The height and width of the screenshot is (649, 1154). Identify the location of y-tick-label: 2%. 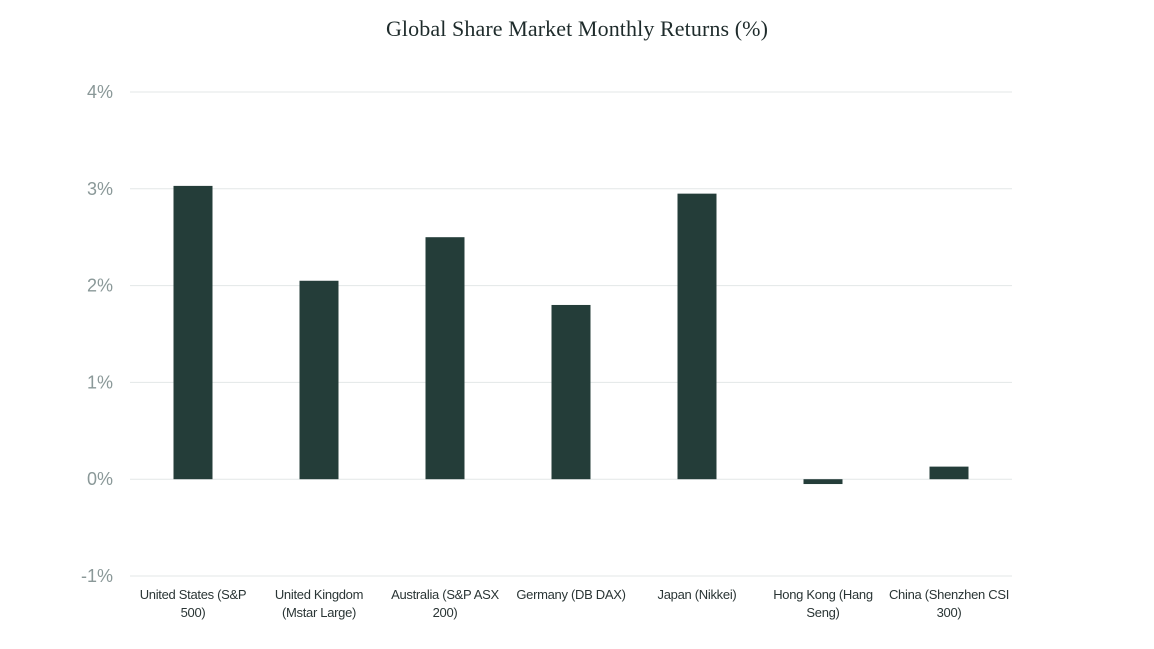
(100, 286).